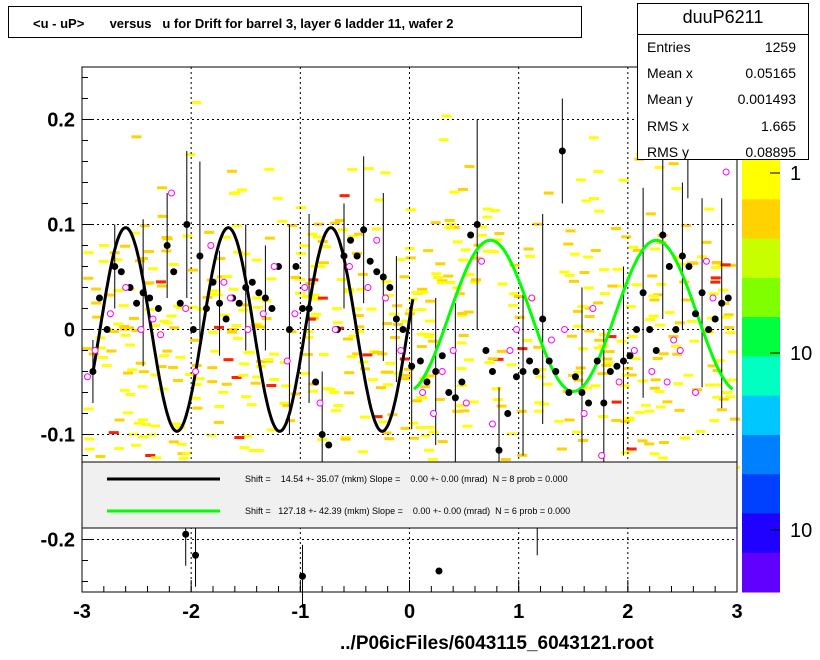 Image resolution: width=820 pixels, height=660 pixels. Describe the element at coordinates (409, 495) in the screenshot. I see `legend-frame` at that location.